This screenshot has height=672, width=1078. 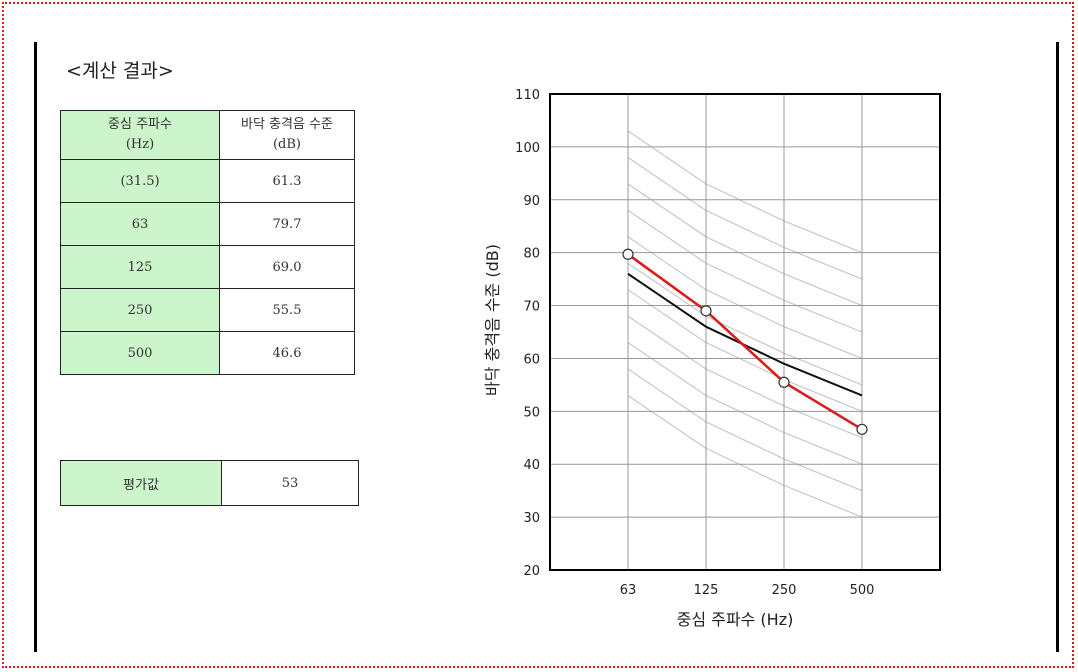 What do you see at coordinates (140, 267) in the screenshot?
I see `cell-frequency: 125` at bounding box center [140, 267].